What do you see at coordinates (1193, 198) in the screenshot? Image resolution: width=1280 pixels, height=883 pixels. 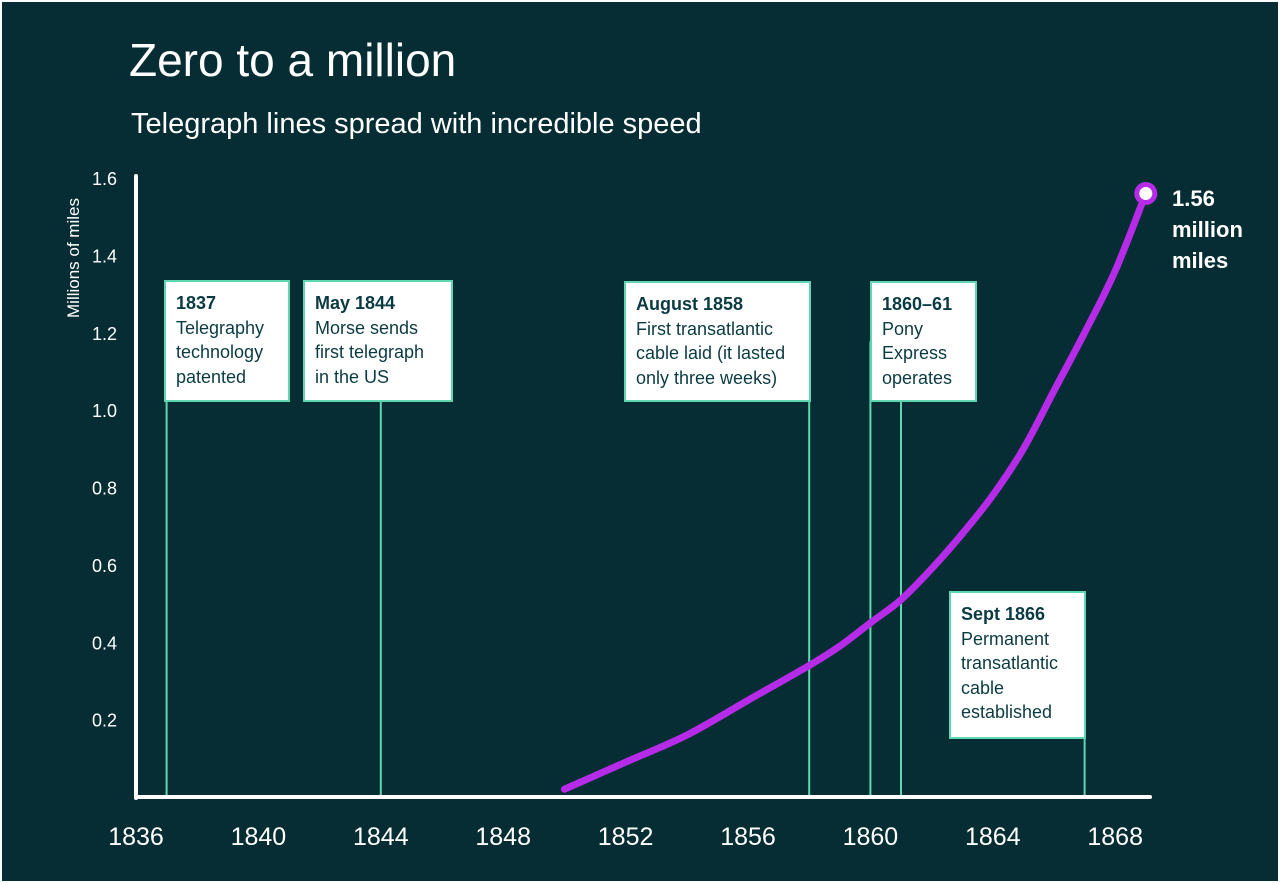 I see `end-value-label-line: 1.56` at bounding box center [1193, 198].